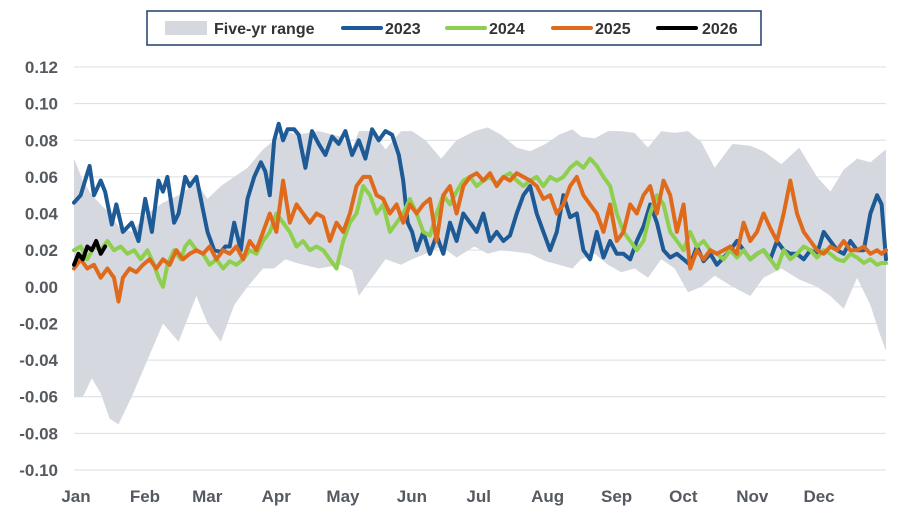 The width and height of the screenshot is (908, 518). What do you see at coordinates (41, 250) in the screenshot?
I see `y-tick-label: 0.02` at bounding box center [41, 250].